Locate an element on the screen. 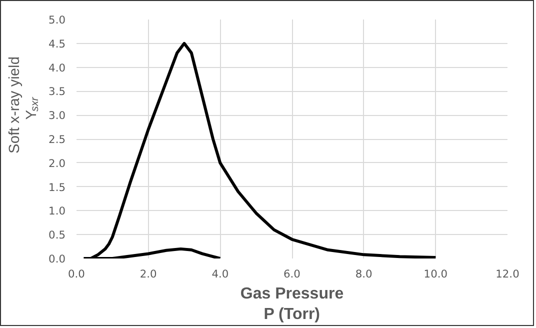 The image size is (536, 328). y-tick-label: 5.0 is located at coordinates (57, 20).